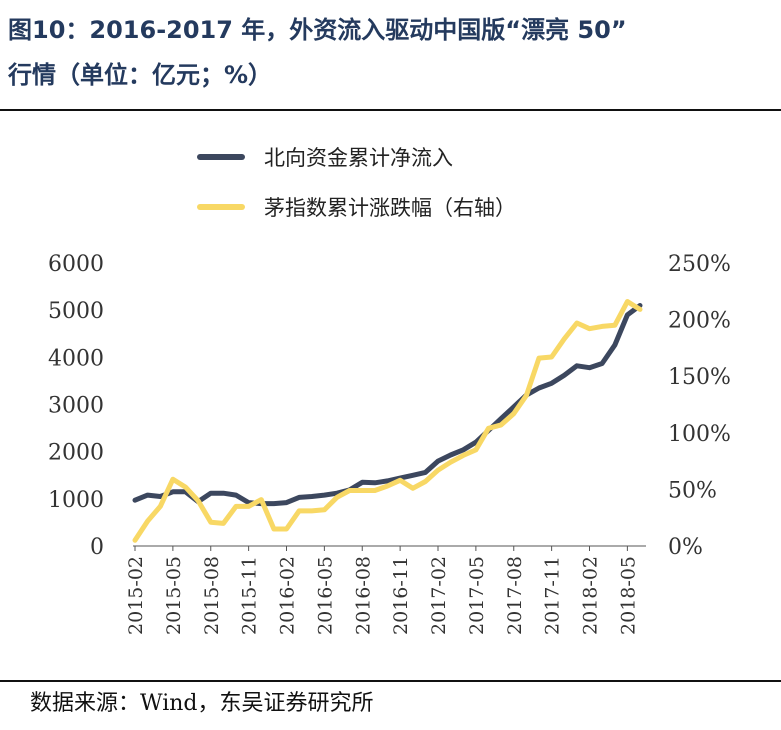 This screenshot has height=730, width=781. Describe the element at coordinates (401, 595) in the screenshot. I see `x-tick-label: 2016-11` at that location.